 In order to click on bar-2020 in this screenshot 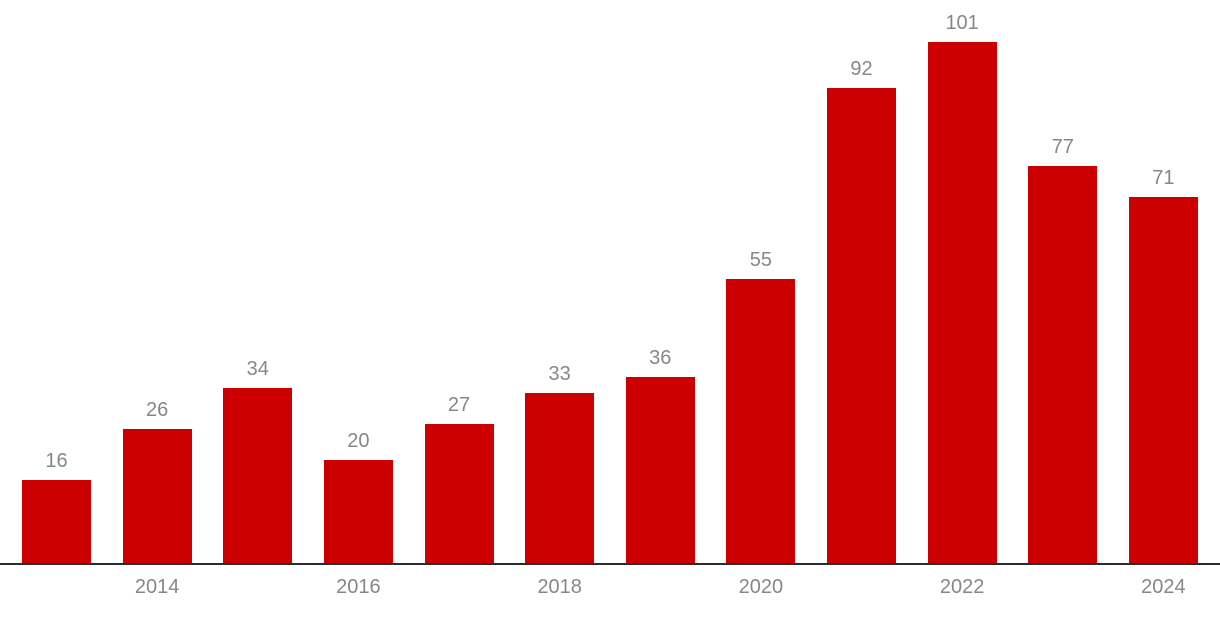, I will do `click(761, 421)`.